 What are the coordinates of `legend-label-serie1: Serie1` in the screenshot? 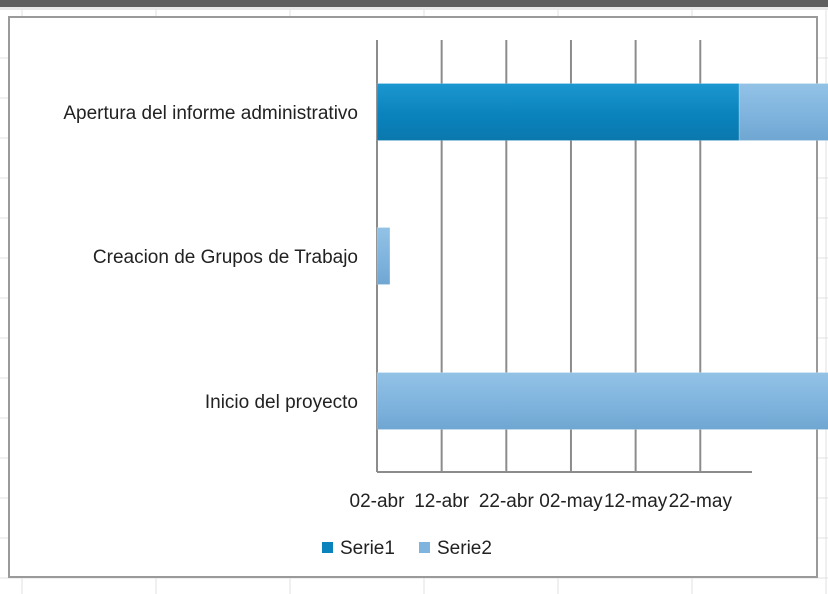 It's located at (367, 548).